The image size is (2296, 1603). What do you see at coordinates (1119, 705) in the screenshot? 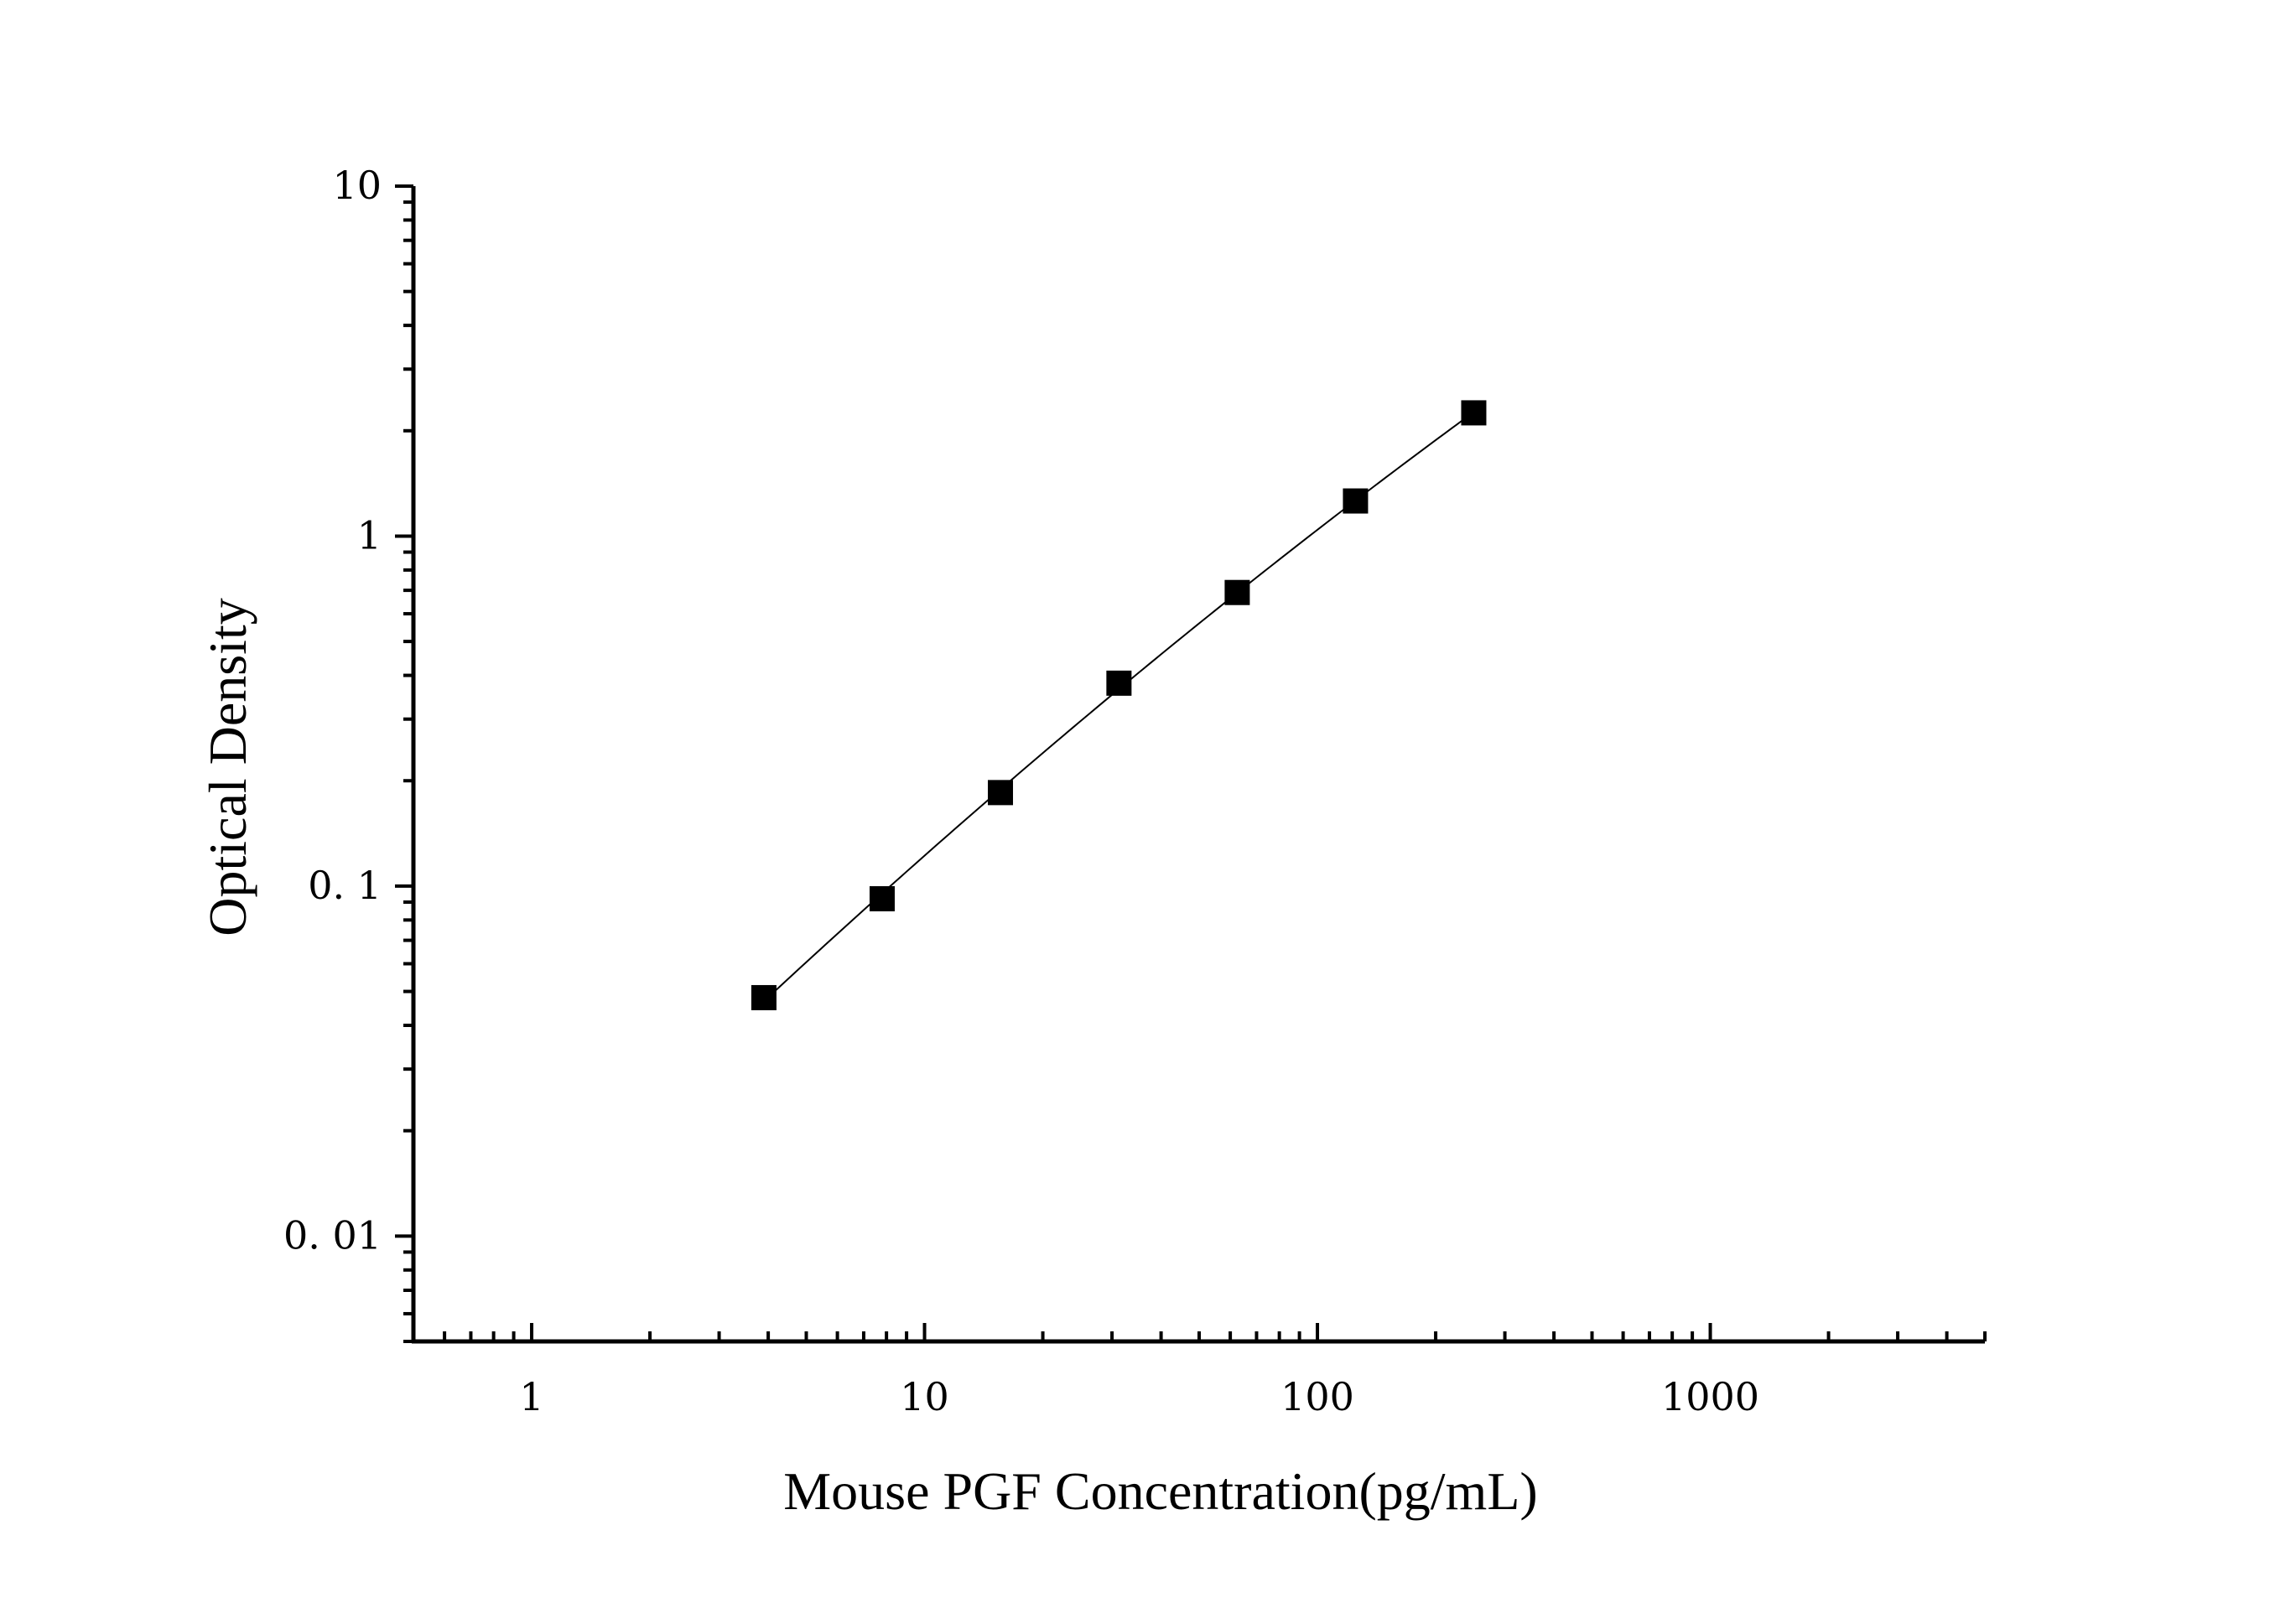
I see `data-points` at bounding box center [1119, 705].